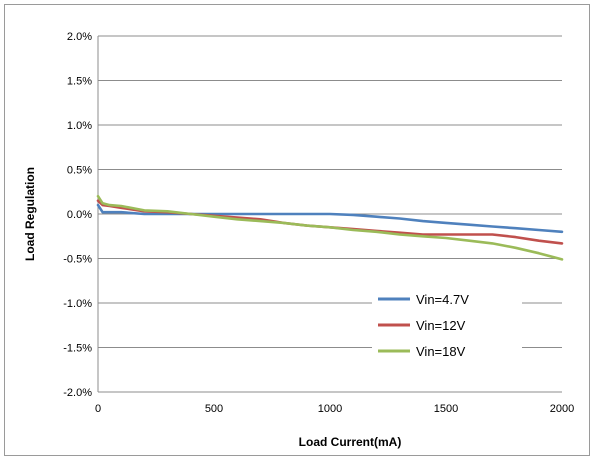 The height and width of the screenshot is (460, 595). Describe the element at coordinates (77, 260) in the screenshot. I see `y-tick-label: -0.5%` at that location.